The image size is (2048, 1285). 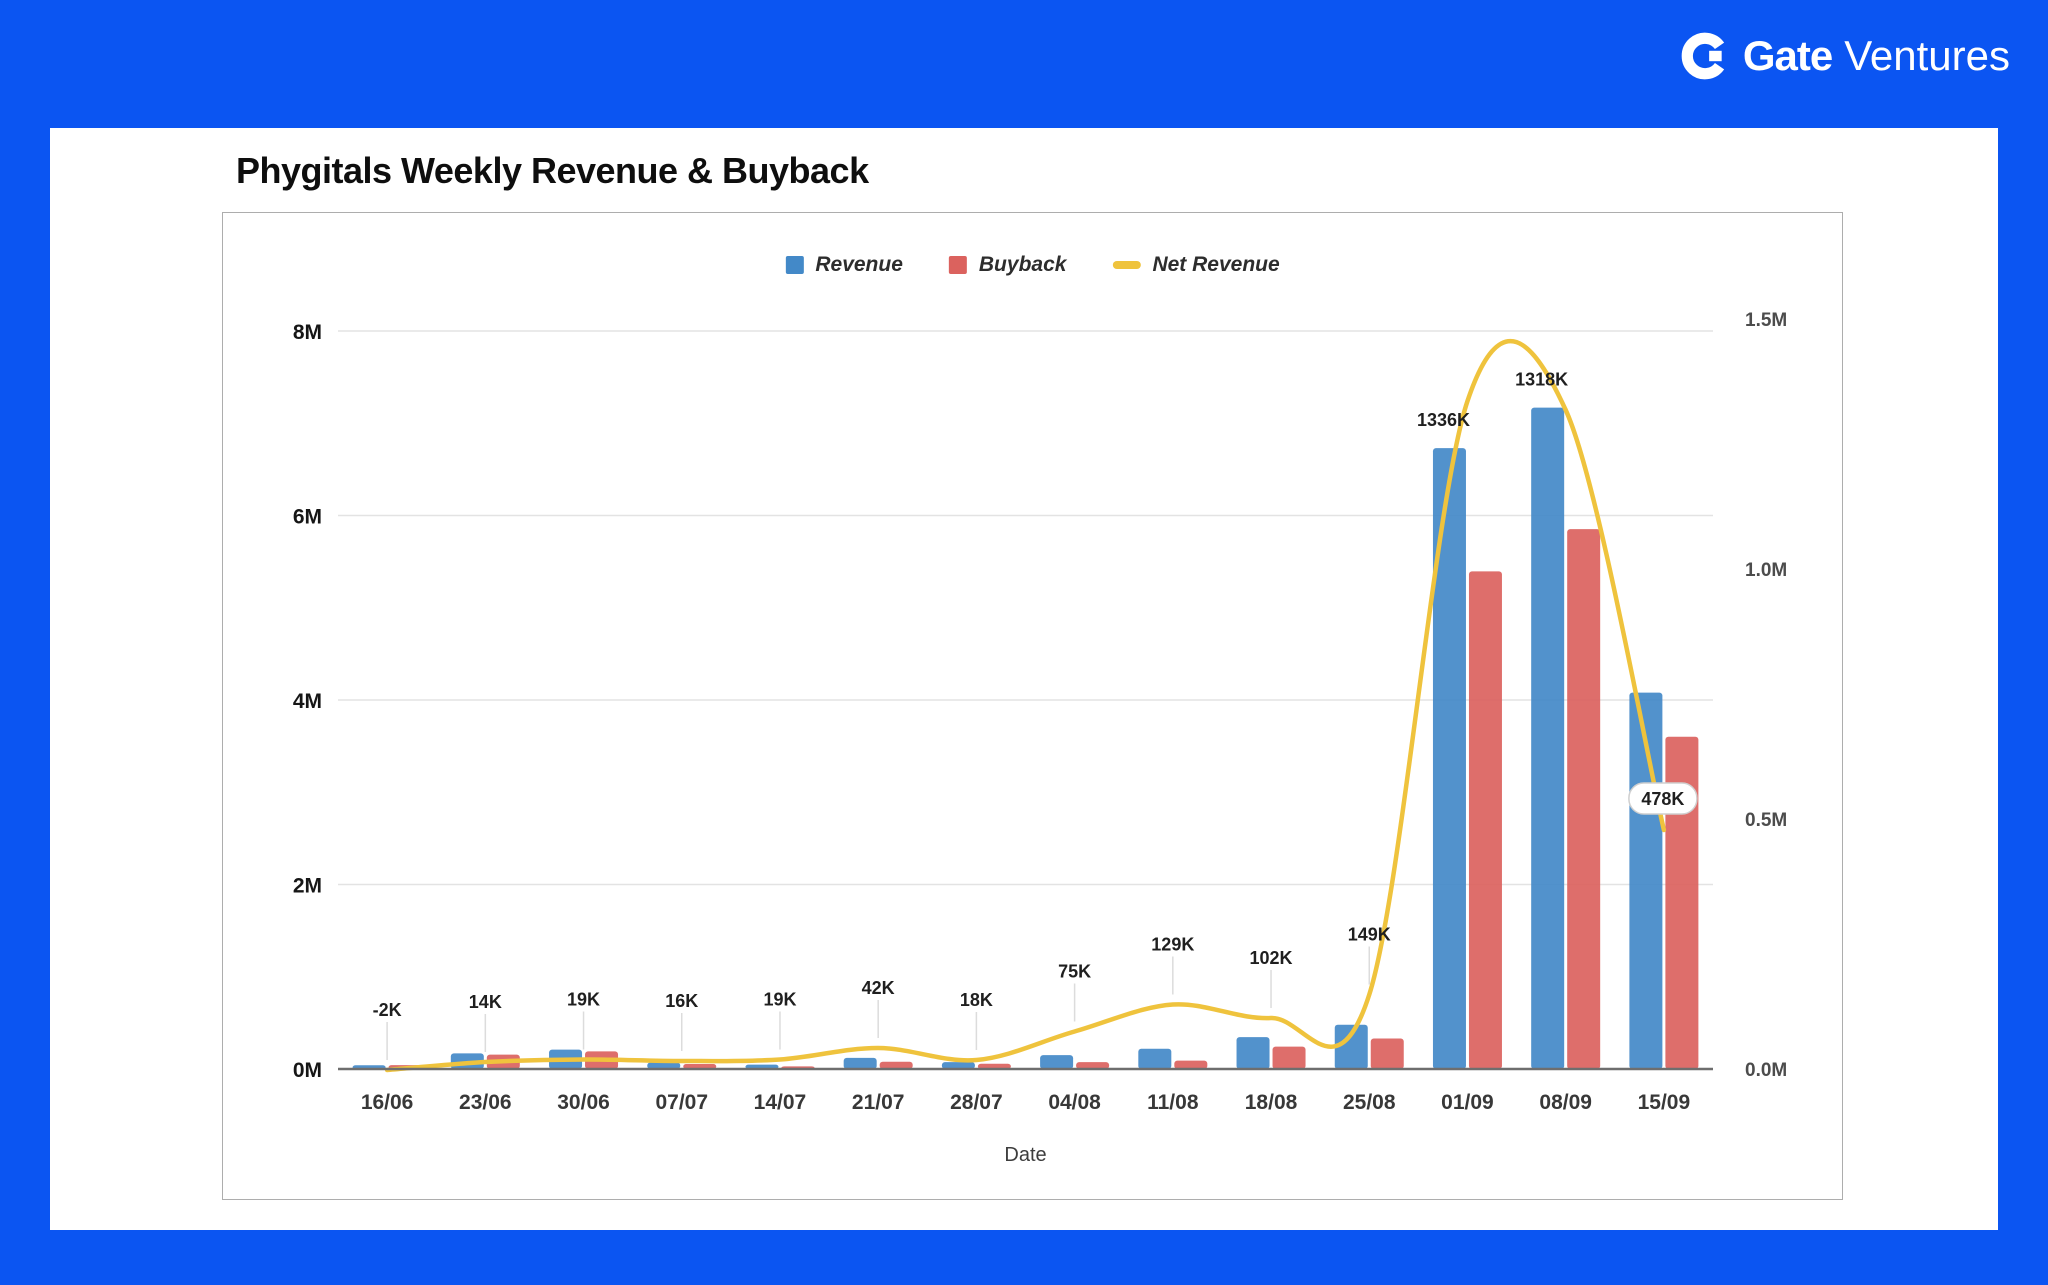 I want to click on legend-item-buyback: Buyback, so click(x=1007, y=265).